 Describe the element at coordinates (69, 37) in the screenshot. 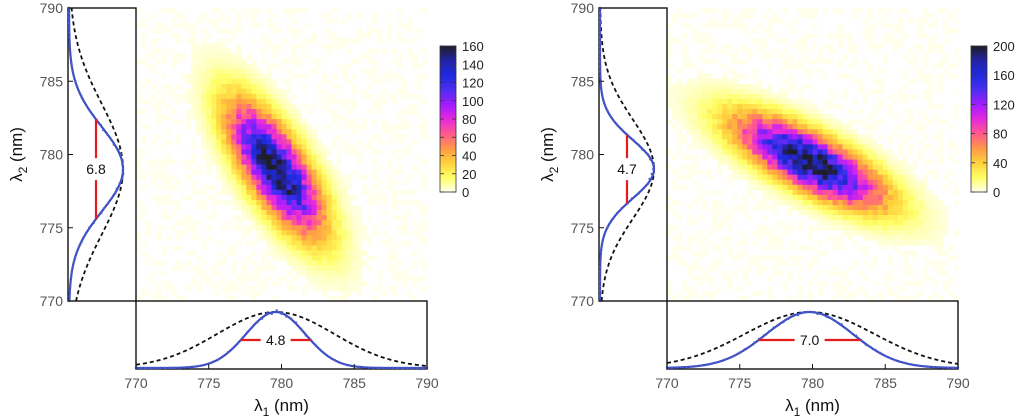

I see `side-measured-point` at that location.